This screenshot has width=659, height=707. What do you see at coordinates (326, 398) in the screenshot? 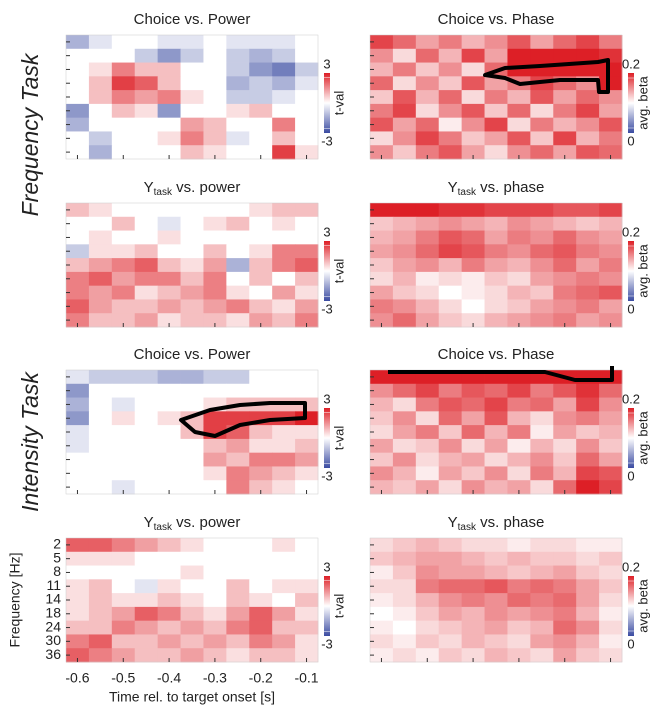
I see `colorbar-tick-label: 3` at bounding box center [326, 398].